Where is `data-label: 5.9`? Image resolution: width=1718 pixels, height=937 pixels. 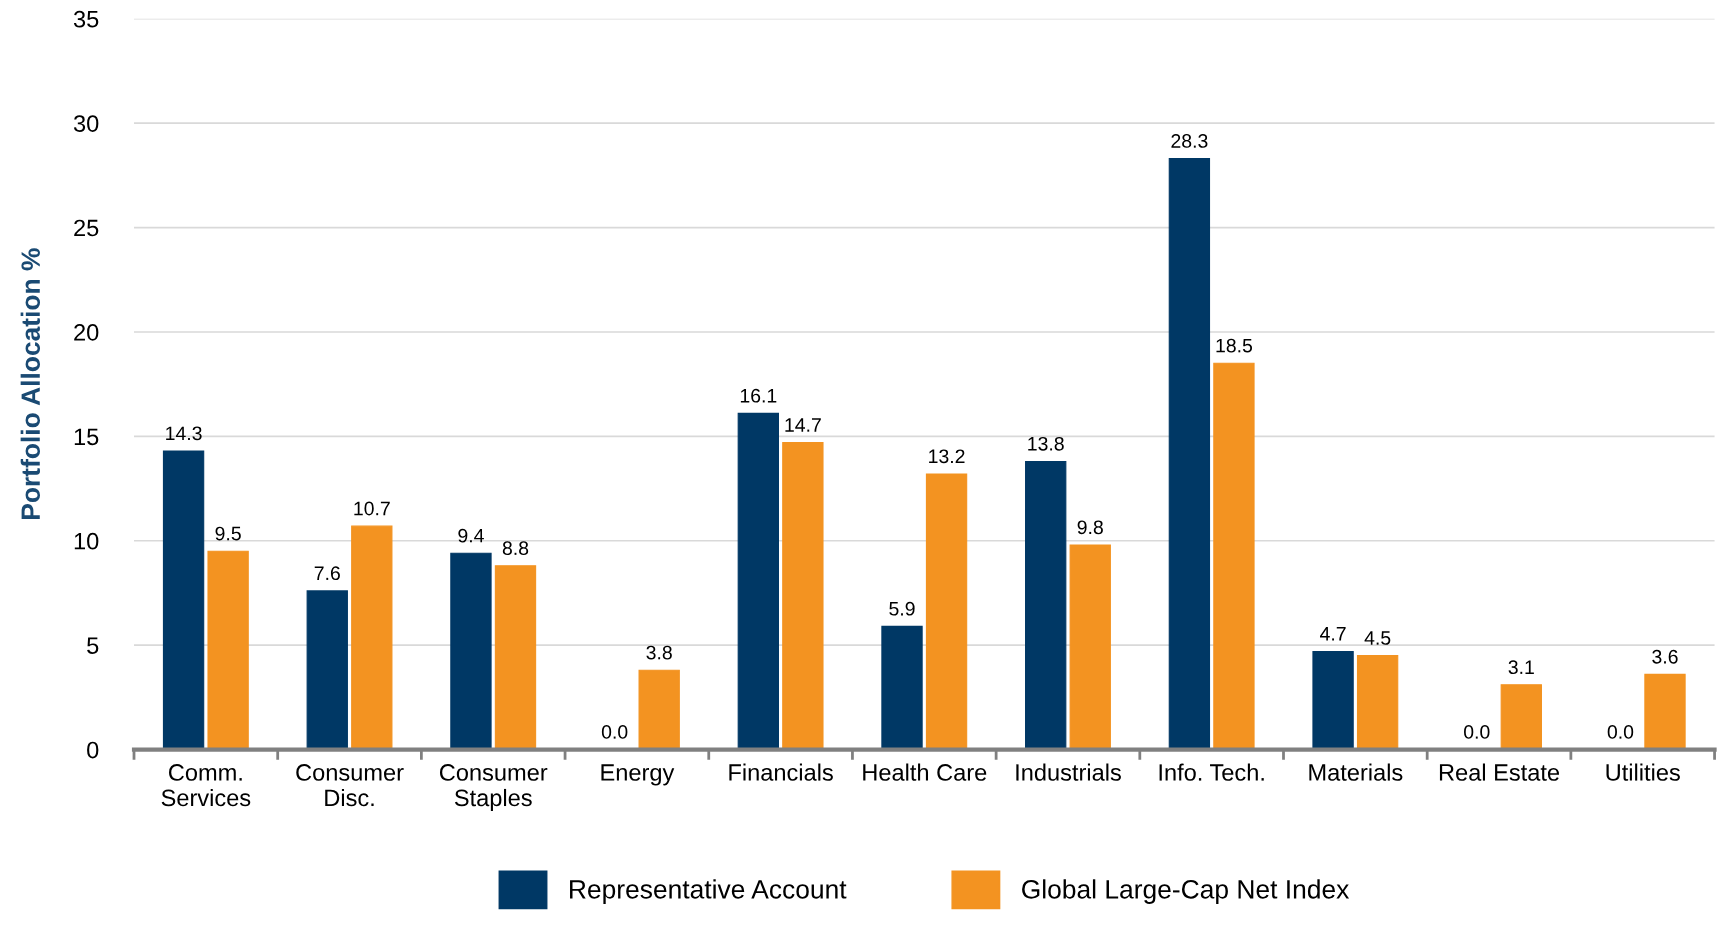 data-label: 5.9 is located at coordinates (902, 608).